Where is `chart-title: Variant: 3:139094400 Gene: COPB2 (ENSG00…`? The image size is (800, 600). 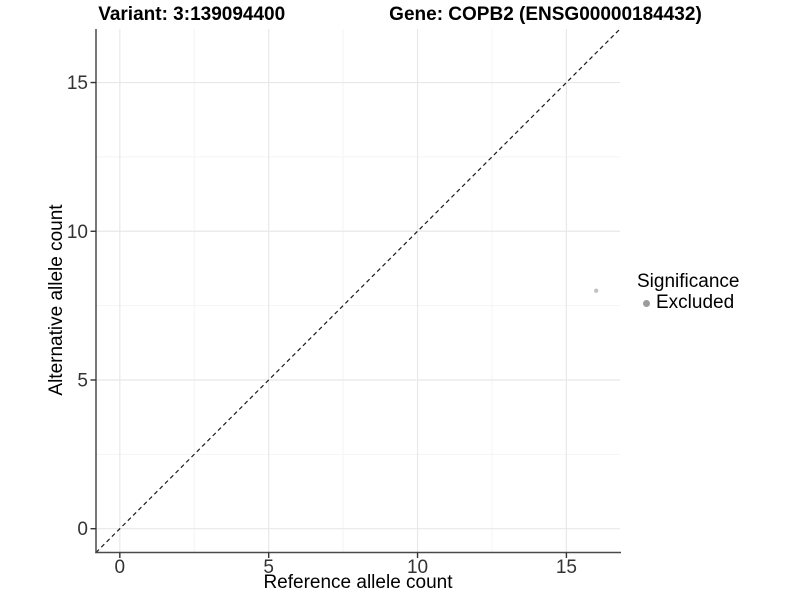 chart-title: Variant: 3:139094400 Gene: COPB2 (ENSG00… is located at coordinates (400, 15).